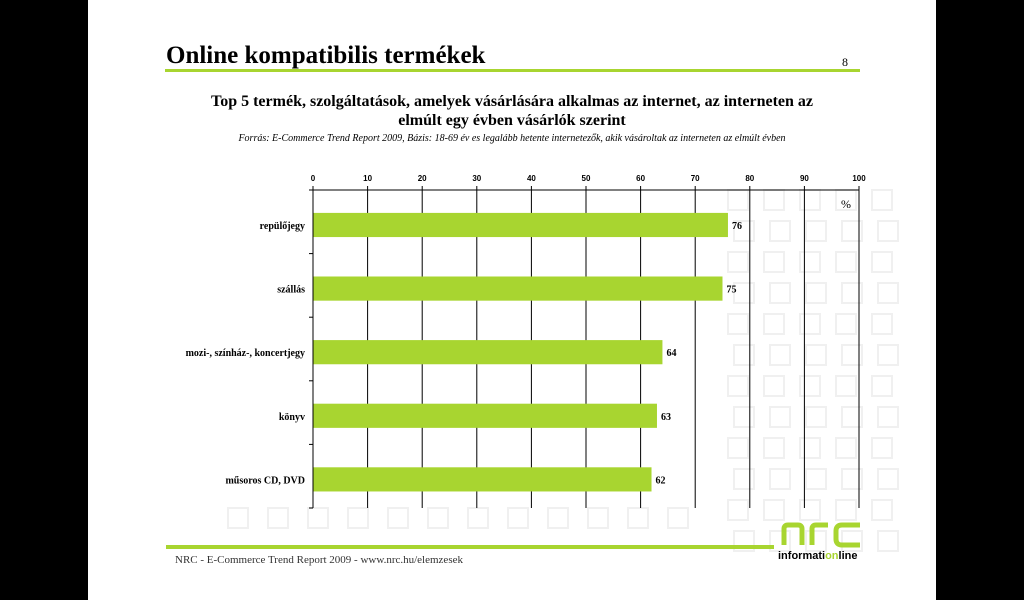 The image size is (1024, 600). I want to click on x-tick-label: 70, so click(695, 178).